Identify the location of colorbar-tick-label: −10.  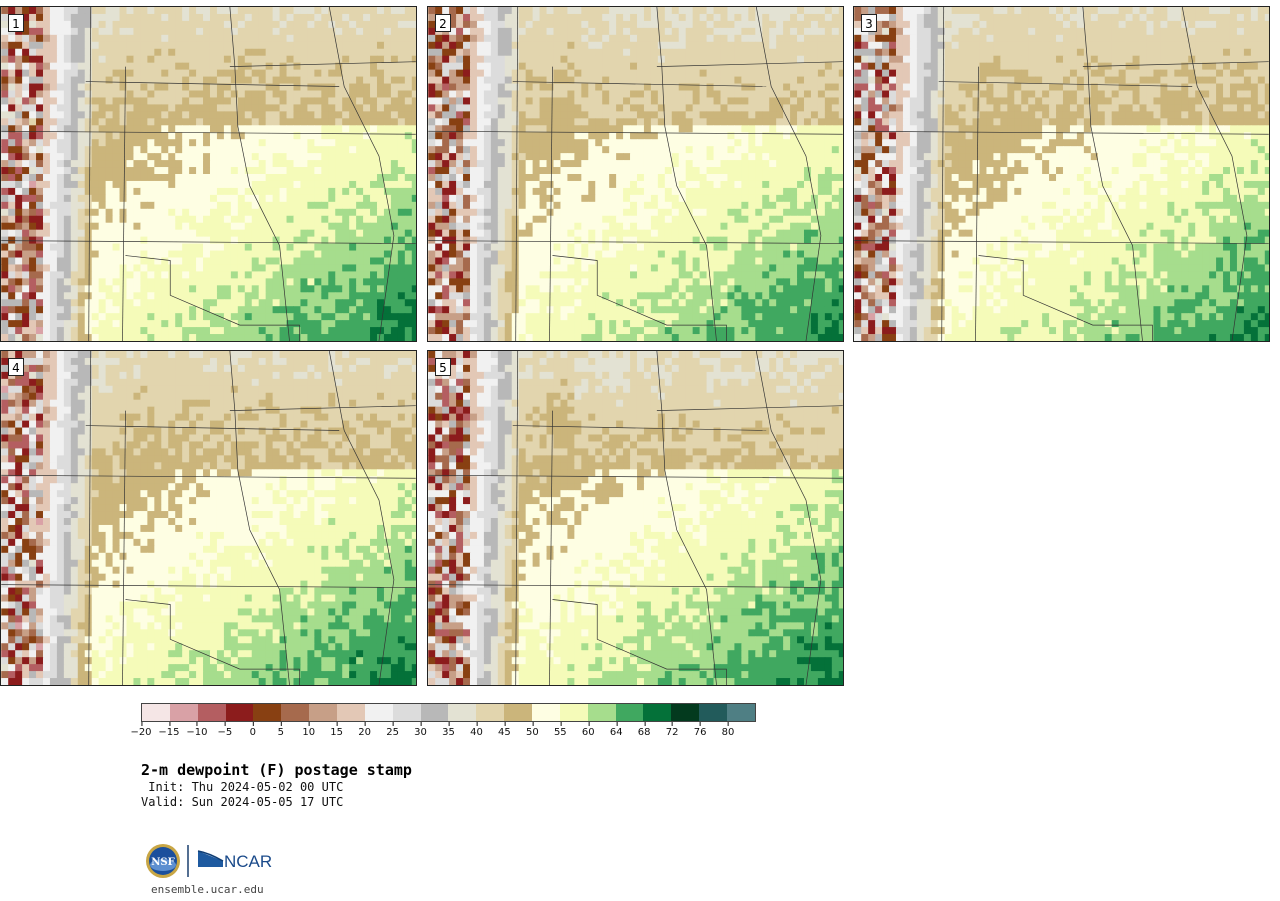
(196, 730).